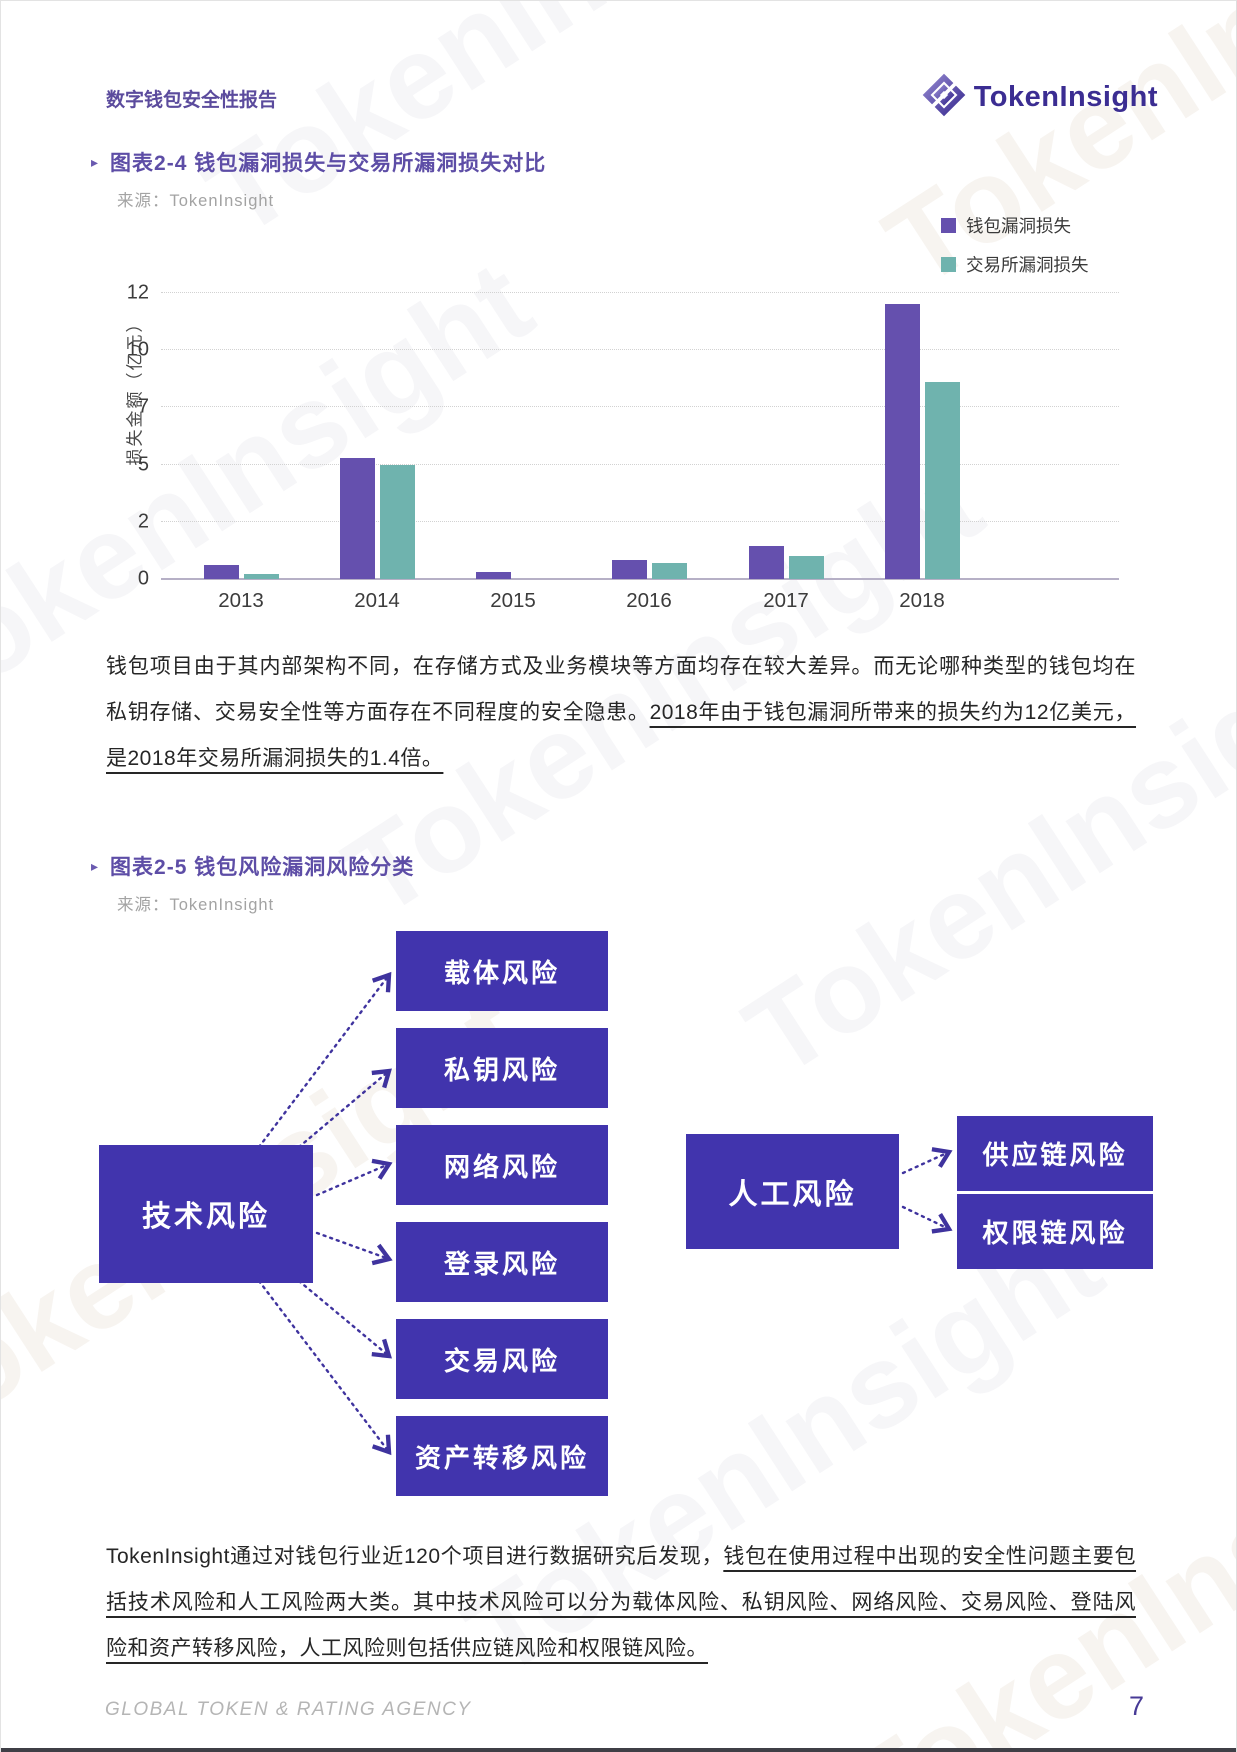 This screenshot has width=1237, height=1752. Describe the element at coordinates (328, 163) in the screenshot. I see `figure1-title: 图表2-4 钱包漏洞损失与交易所漏洞损失对比` at that location.